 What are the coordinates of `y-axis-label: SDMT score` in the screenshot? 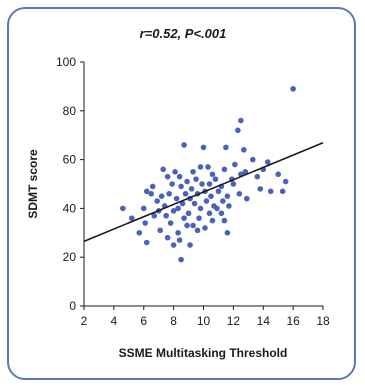 It's located at (33, 184).